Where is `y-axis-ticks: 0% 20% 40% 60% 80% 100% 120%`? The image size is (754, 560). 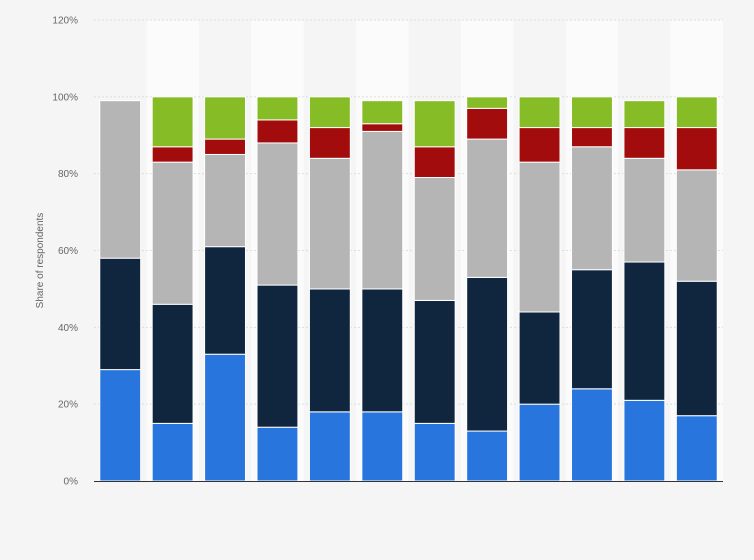 y-axis-ticks: 0% 20% 40% 60% 80% 100% 120% is located at coordinates (65, 252).